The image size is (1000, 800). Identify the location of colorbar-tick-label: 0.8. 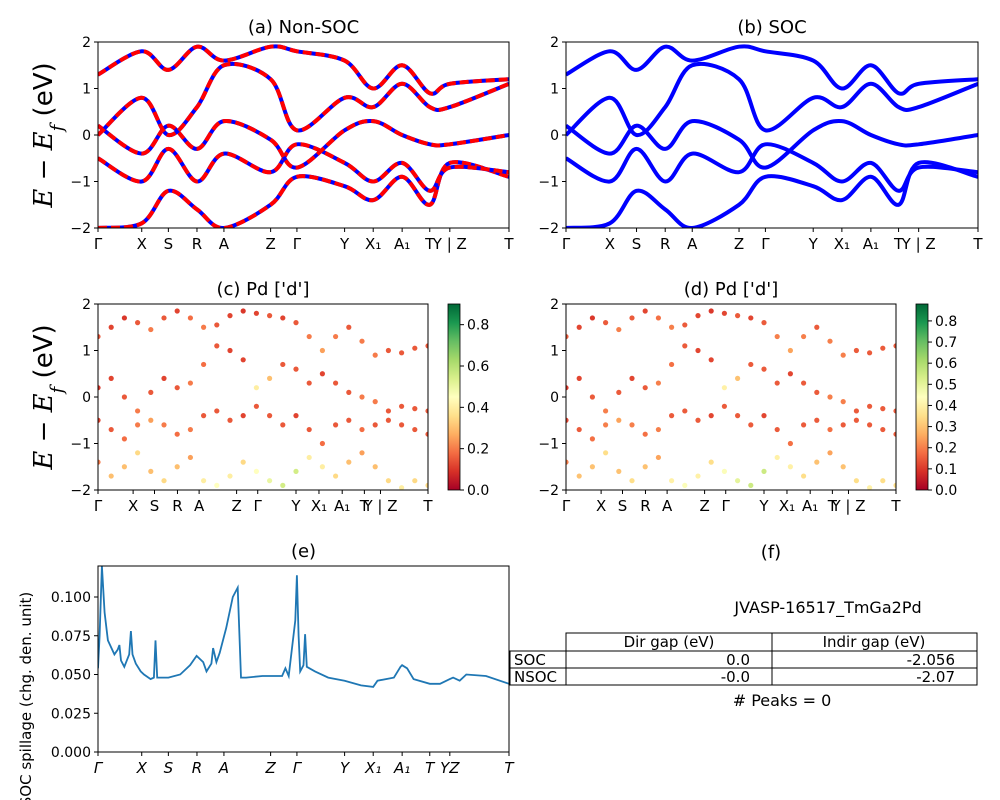
(478, 326).